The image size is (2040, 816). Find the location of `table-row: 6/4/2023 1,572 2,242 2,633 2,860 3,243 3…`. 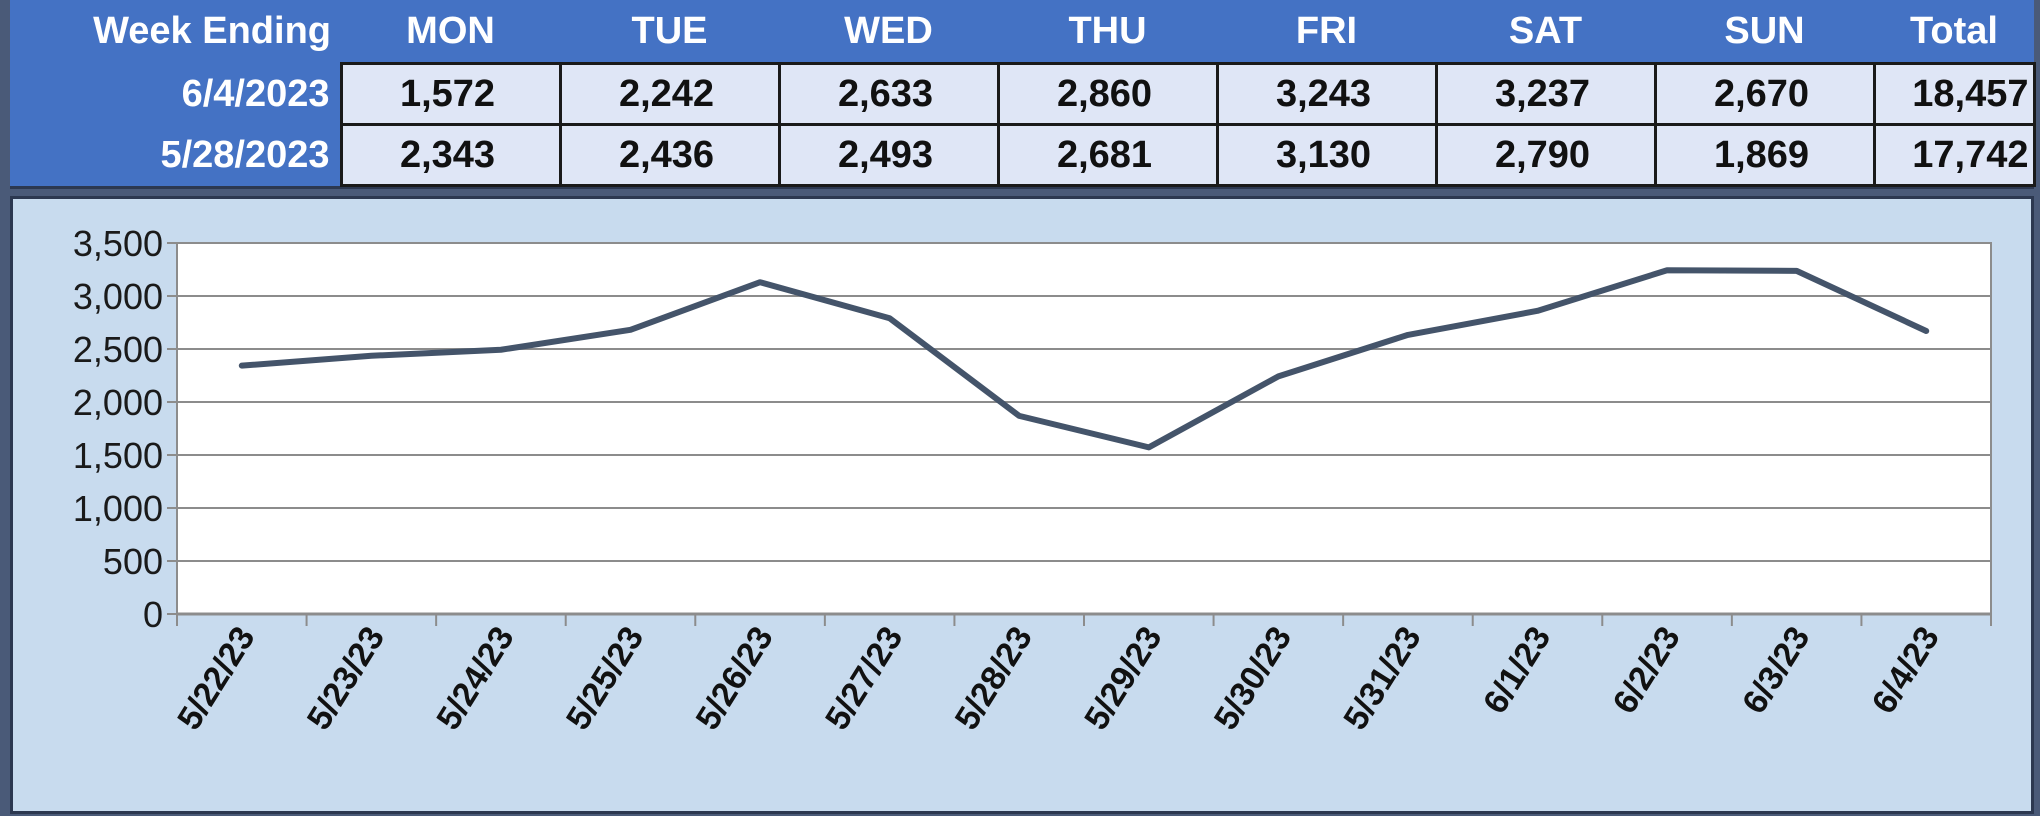

table-row: 6/4/2023 1,572 2,242 2,633 2,860 3,243 3… is located at coordinates (1023, 94).